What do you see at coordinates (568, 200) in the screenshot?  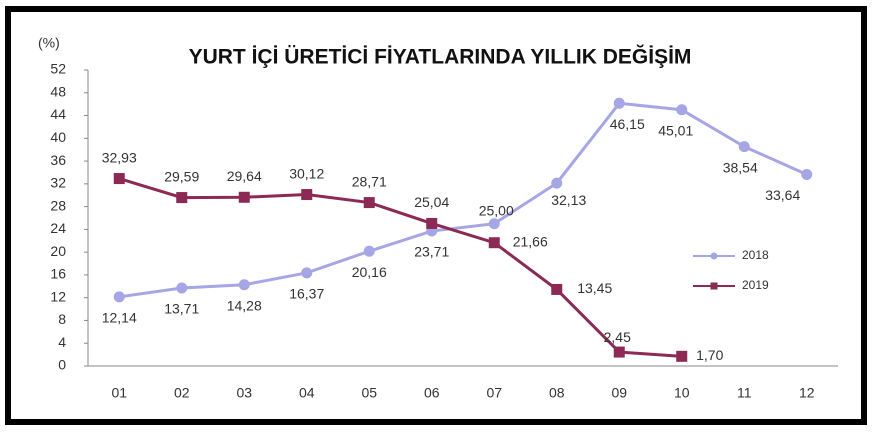 I see `data-label: 32,13` at bounding box center [568, 200].